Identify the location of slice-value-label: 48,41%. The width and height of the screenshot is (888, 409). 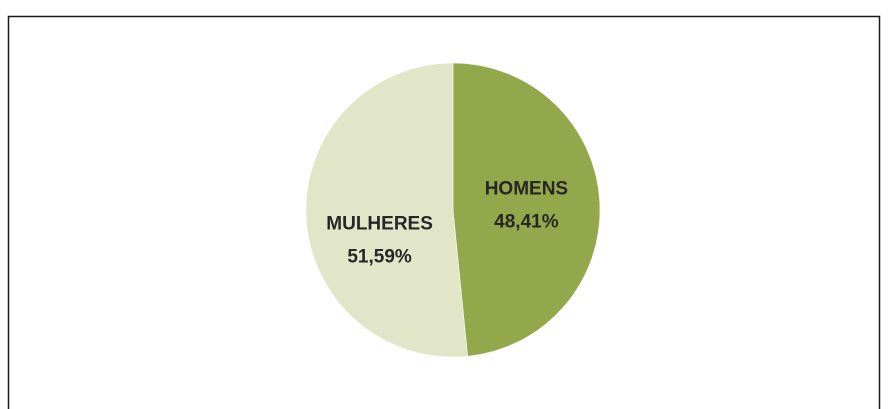
(526, 221).